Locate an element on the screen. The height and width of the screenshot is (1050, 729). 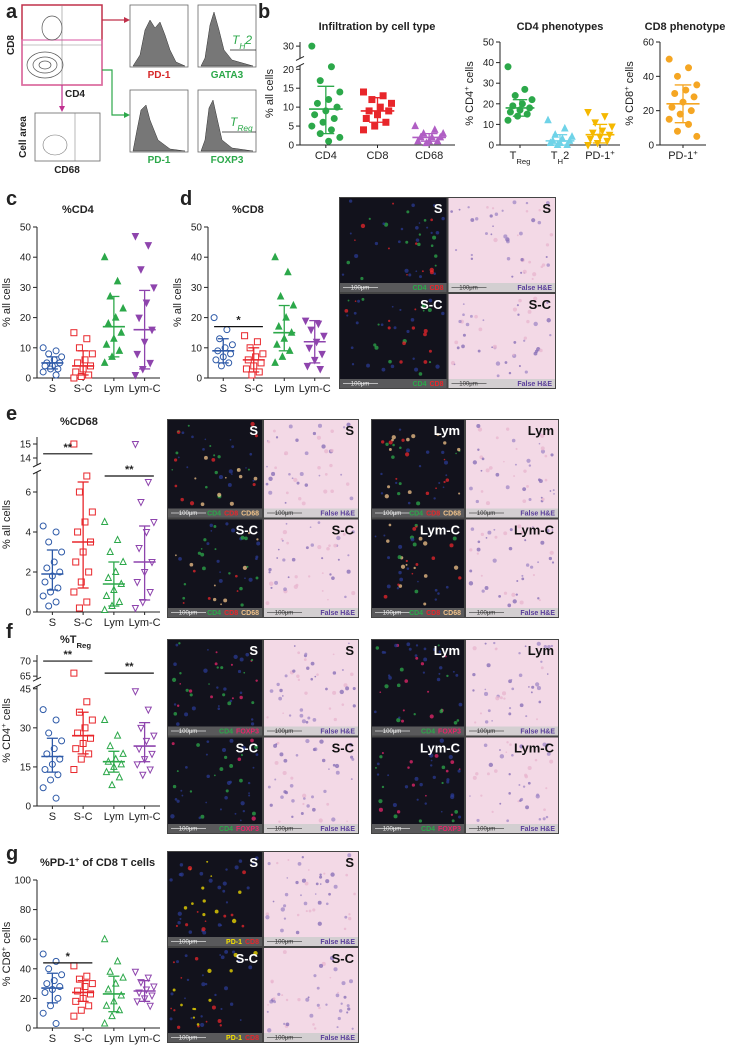
y-tick-label: 4 is located at coordinates (28, 533).